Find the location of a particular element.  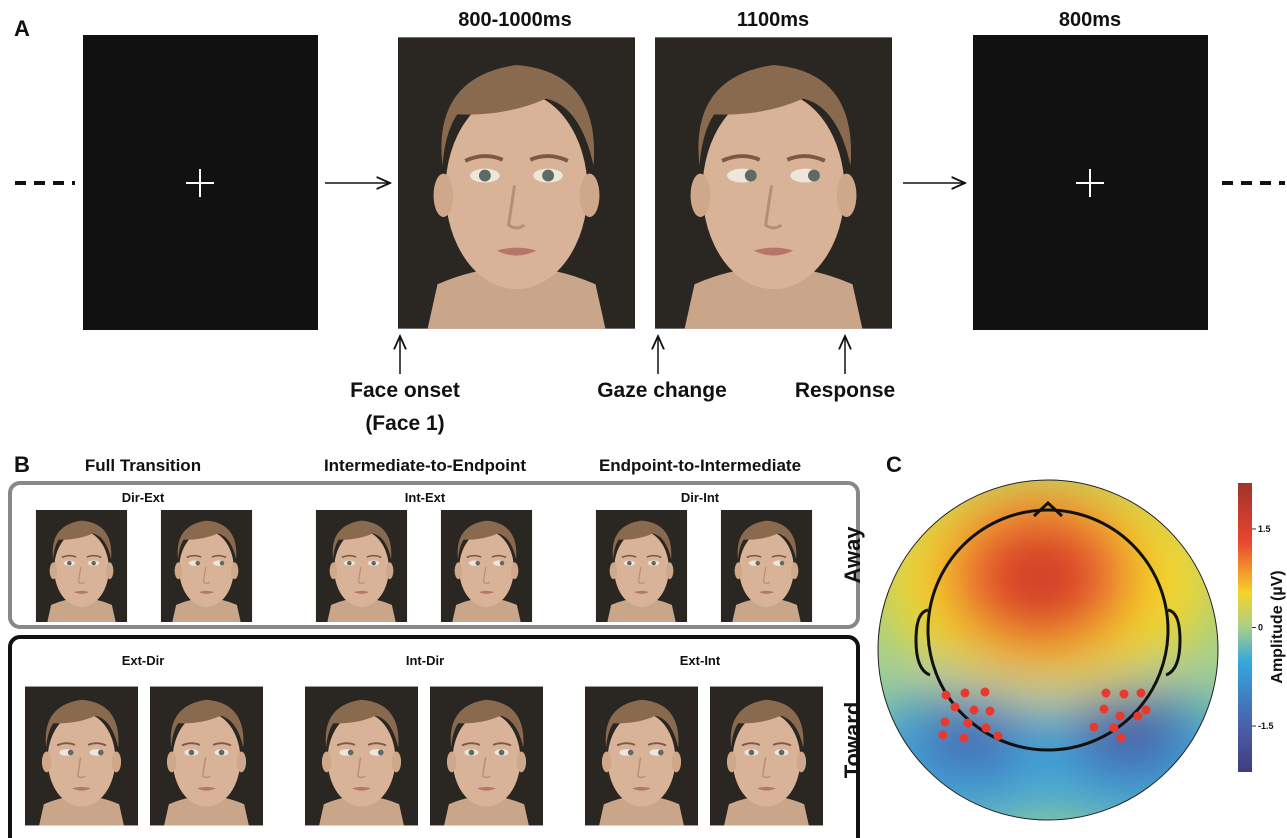

colorbar-label: Amplitude (µV) is located at coordinates (1277, 626).